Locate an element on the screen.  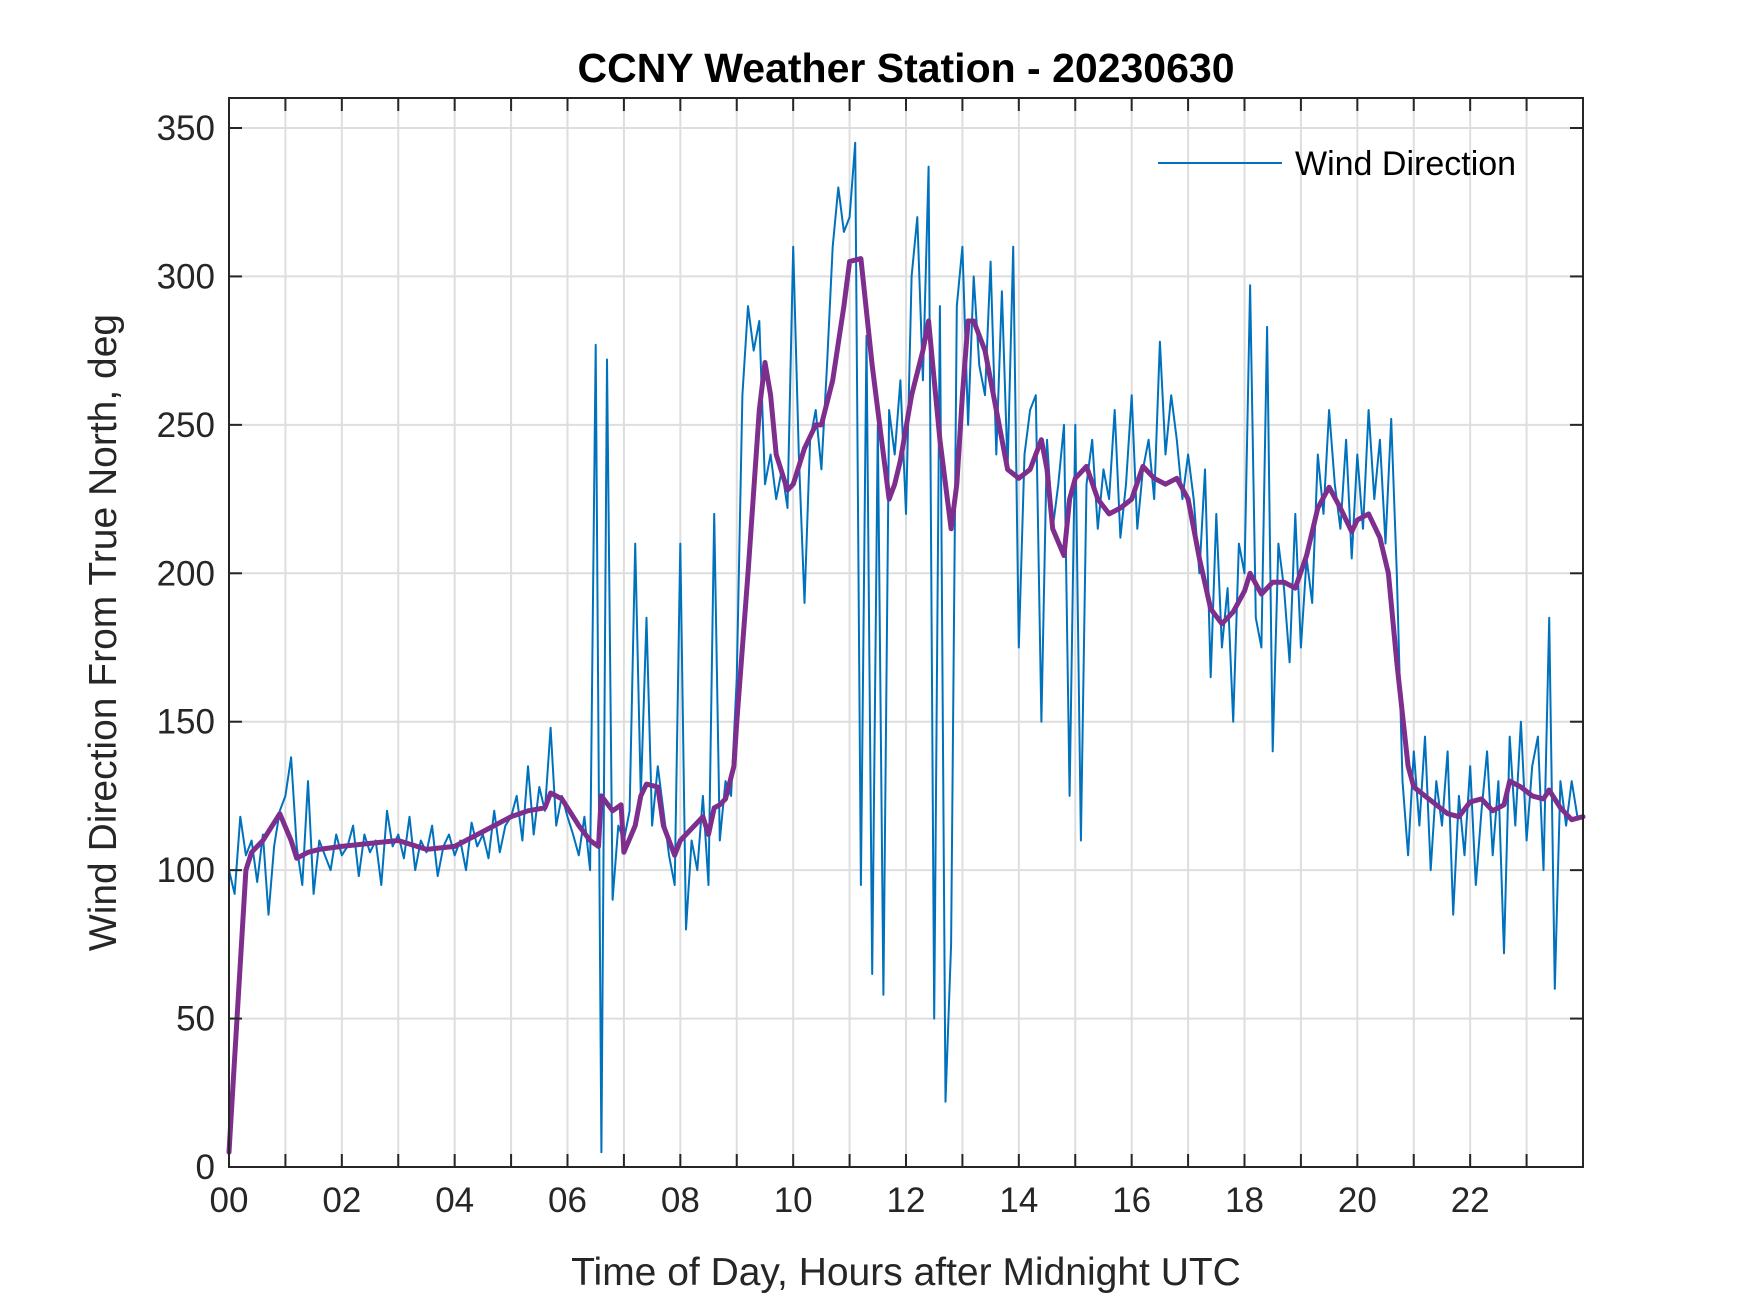
legend-label-wind-direction: Wind Direction is located at coordinates (1405, 164).